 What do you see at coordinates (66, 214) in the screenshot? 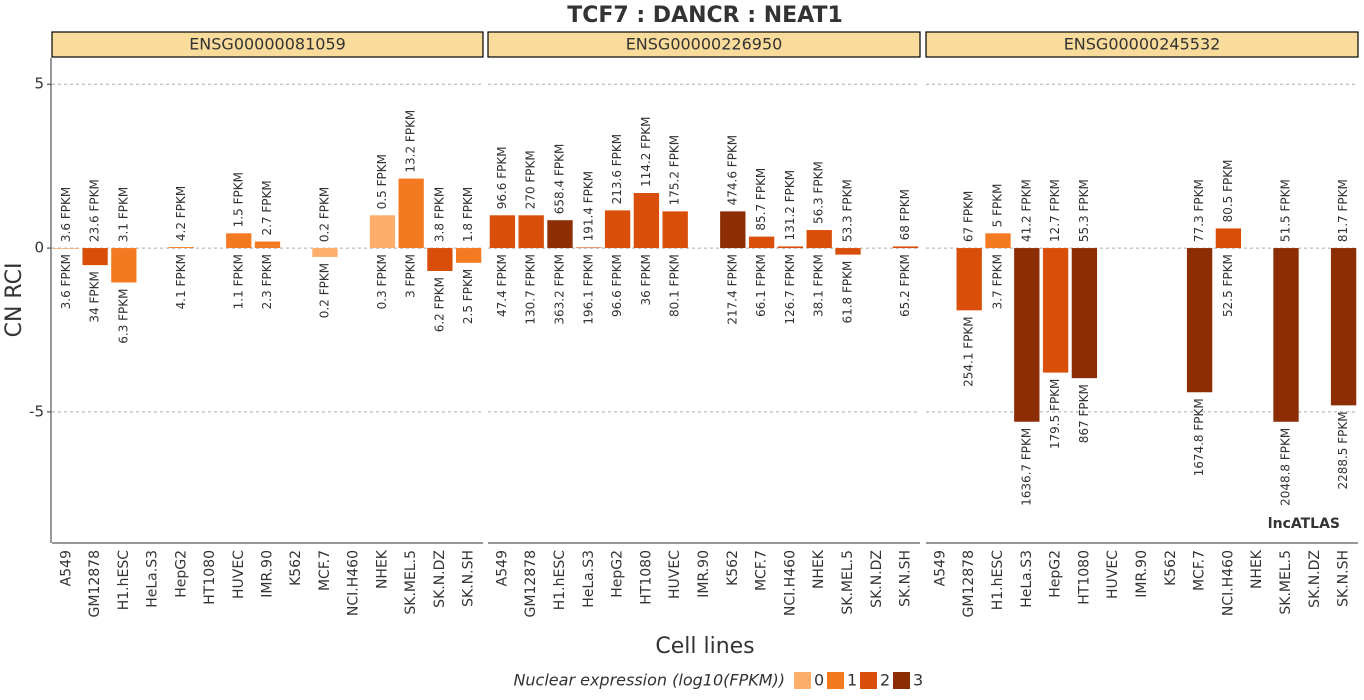
I see `value-label-top: 3.6 FPKM` at bounding box center [66, 214].